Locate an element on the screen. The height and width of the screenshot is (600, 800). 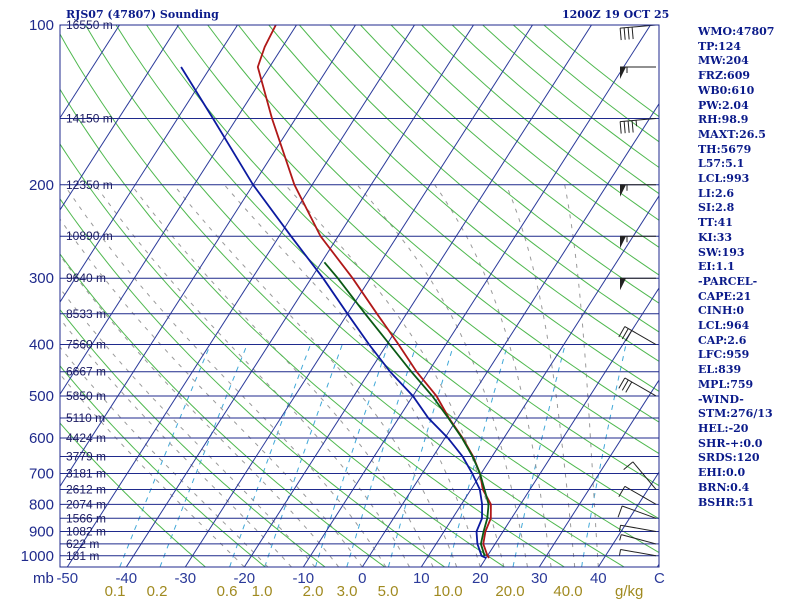
mixing-label-9: 40.0 is located at coordinates (567, 591).